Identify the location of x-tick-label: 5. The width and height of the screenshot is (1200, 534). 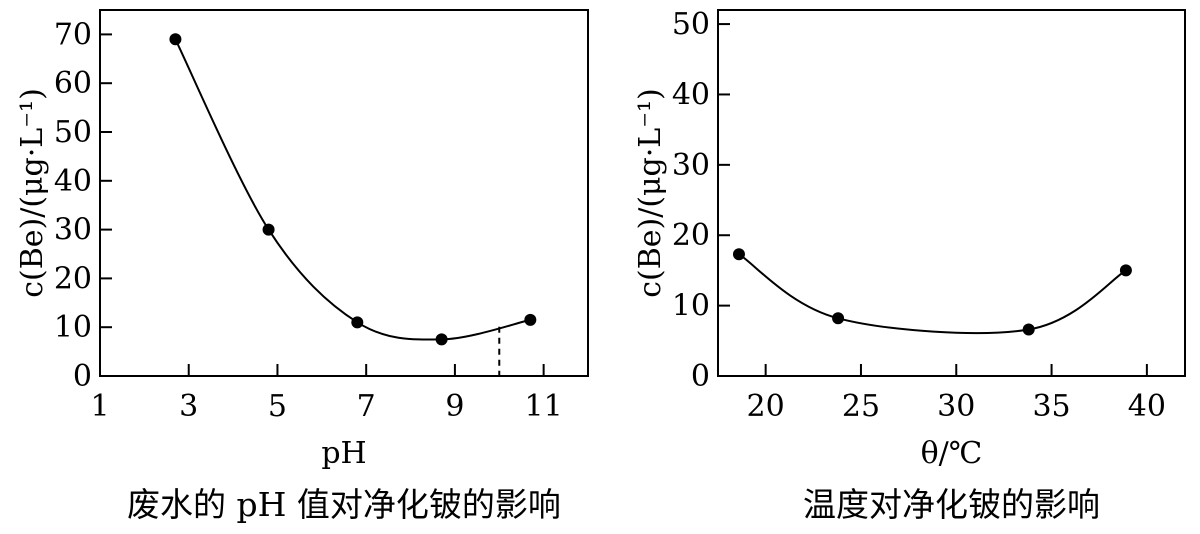
(277, 406).